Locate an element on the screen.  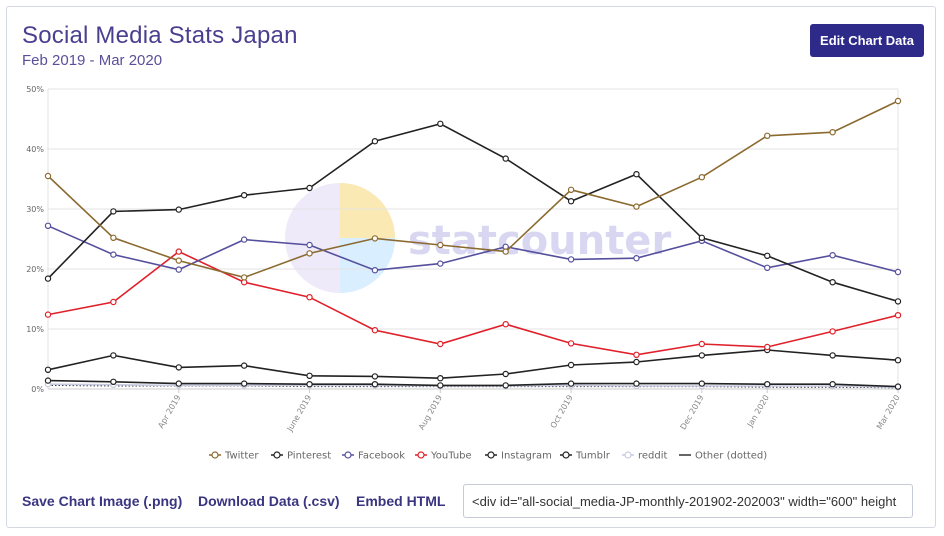
series-line is located at coordinates (473, 383).